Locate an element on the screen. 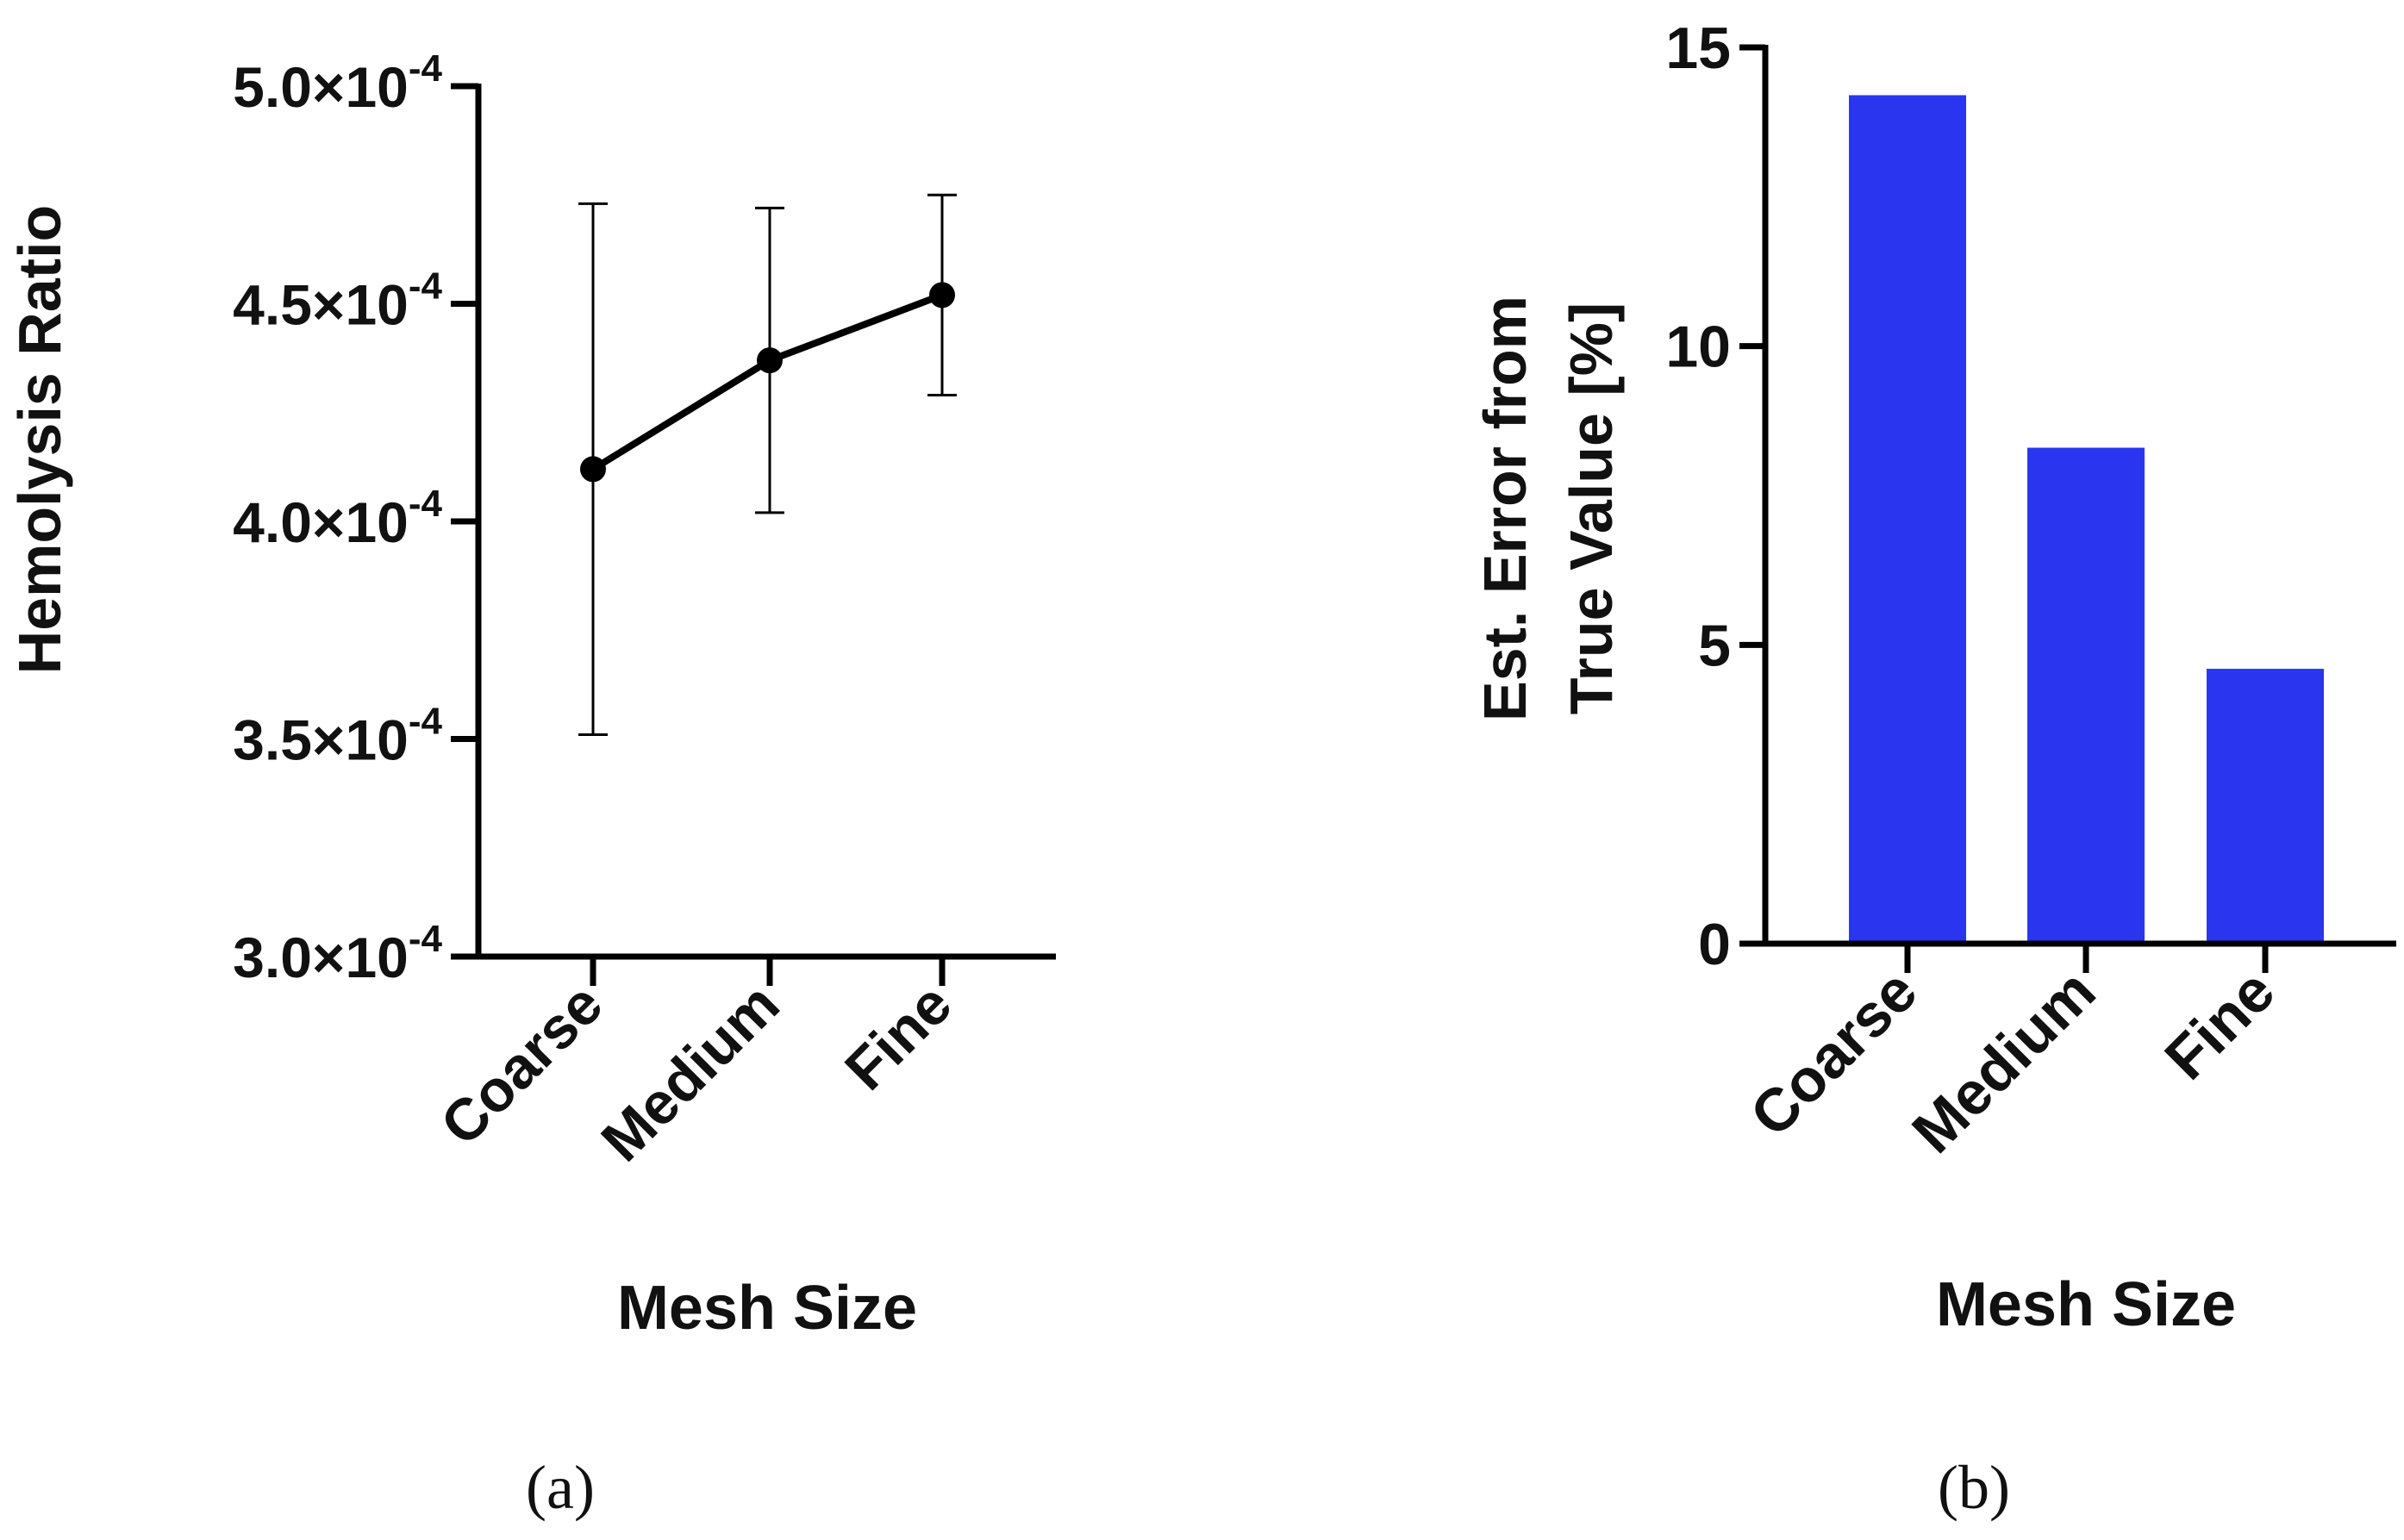  panel-b-y-tick-label: 15 is located at coordinates (1698, 48).